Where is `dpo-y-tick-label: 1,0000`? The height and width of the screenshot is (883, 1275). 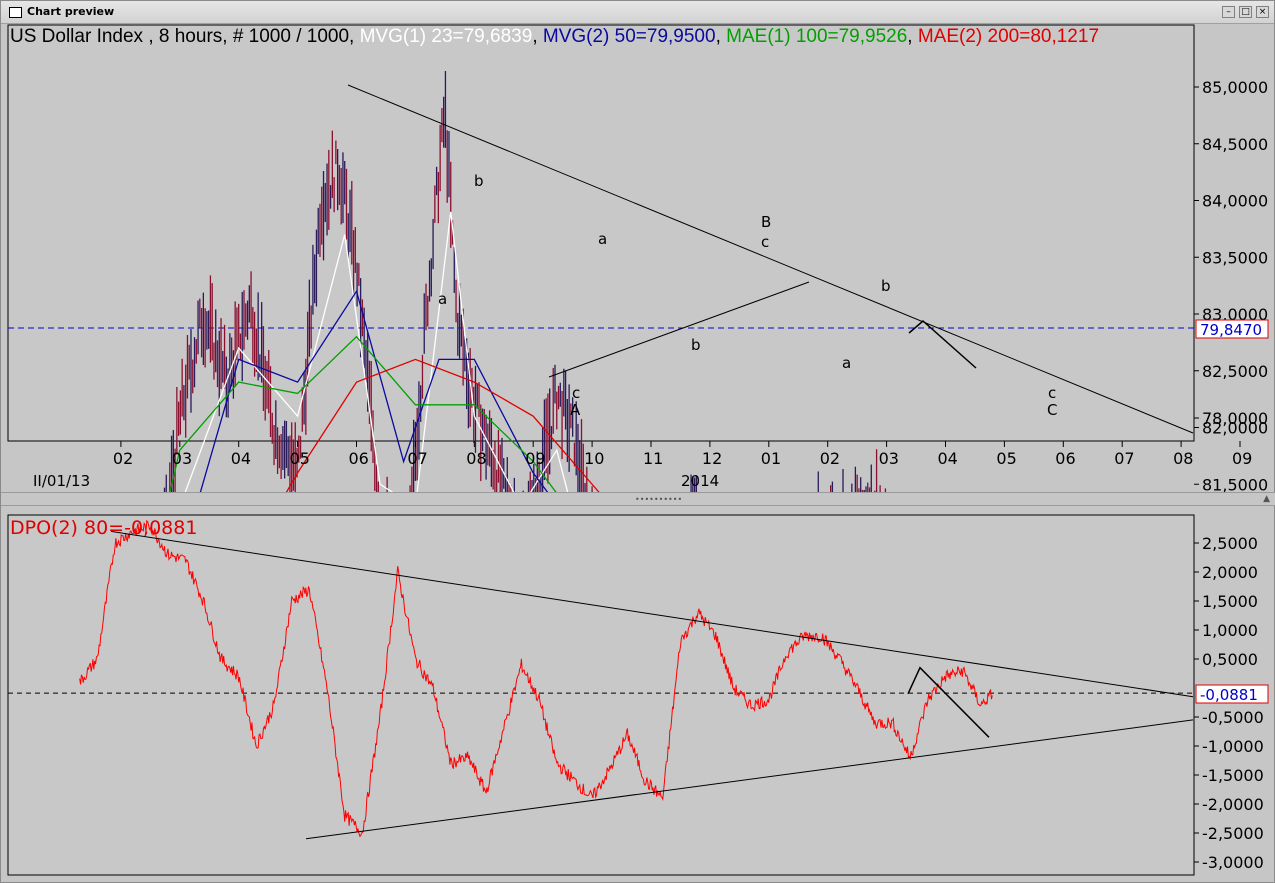 dpo-y-tick-label: 1,0000 is located at coordinates (1230, 630).